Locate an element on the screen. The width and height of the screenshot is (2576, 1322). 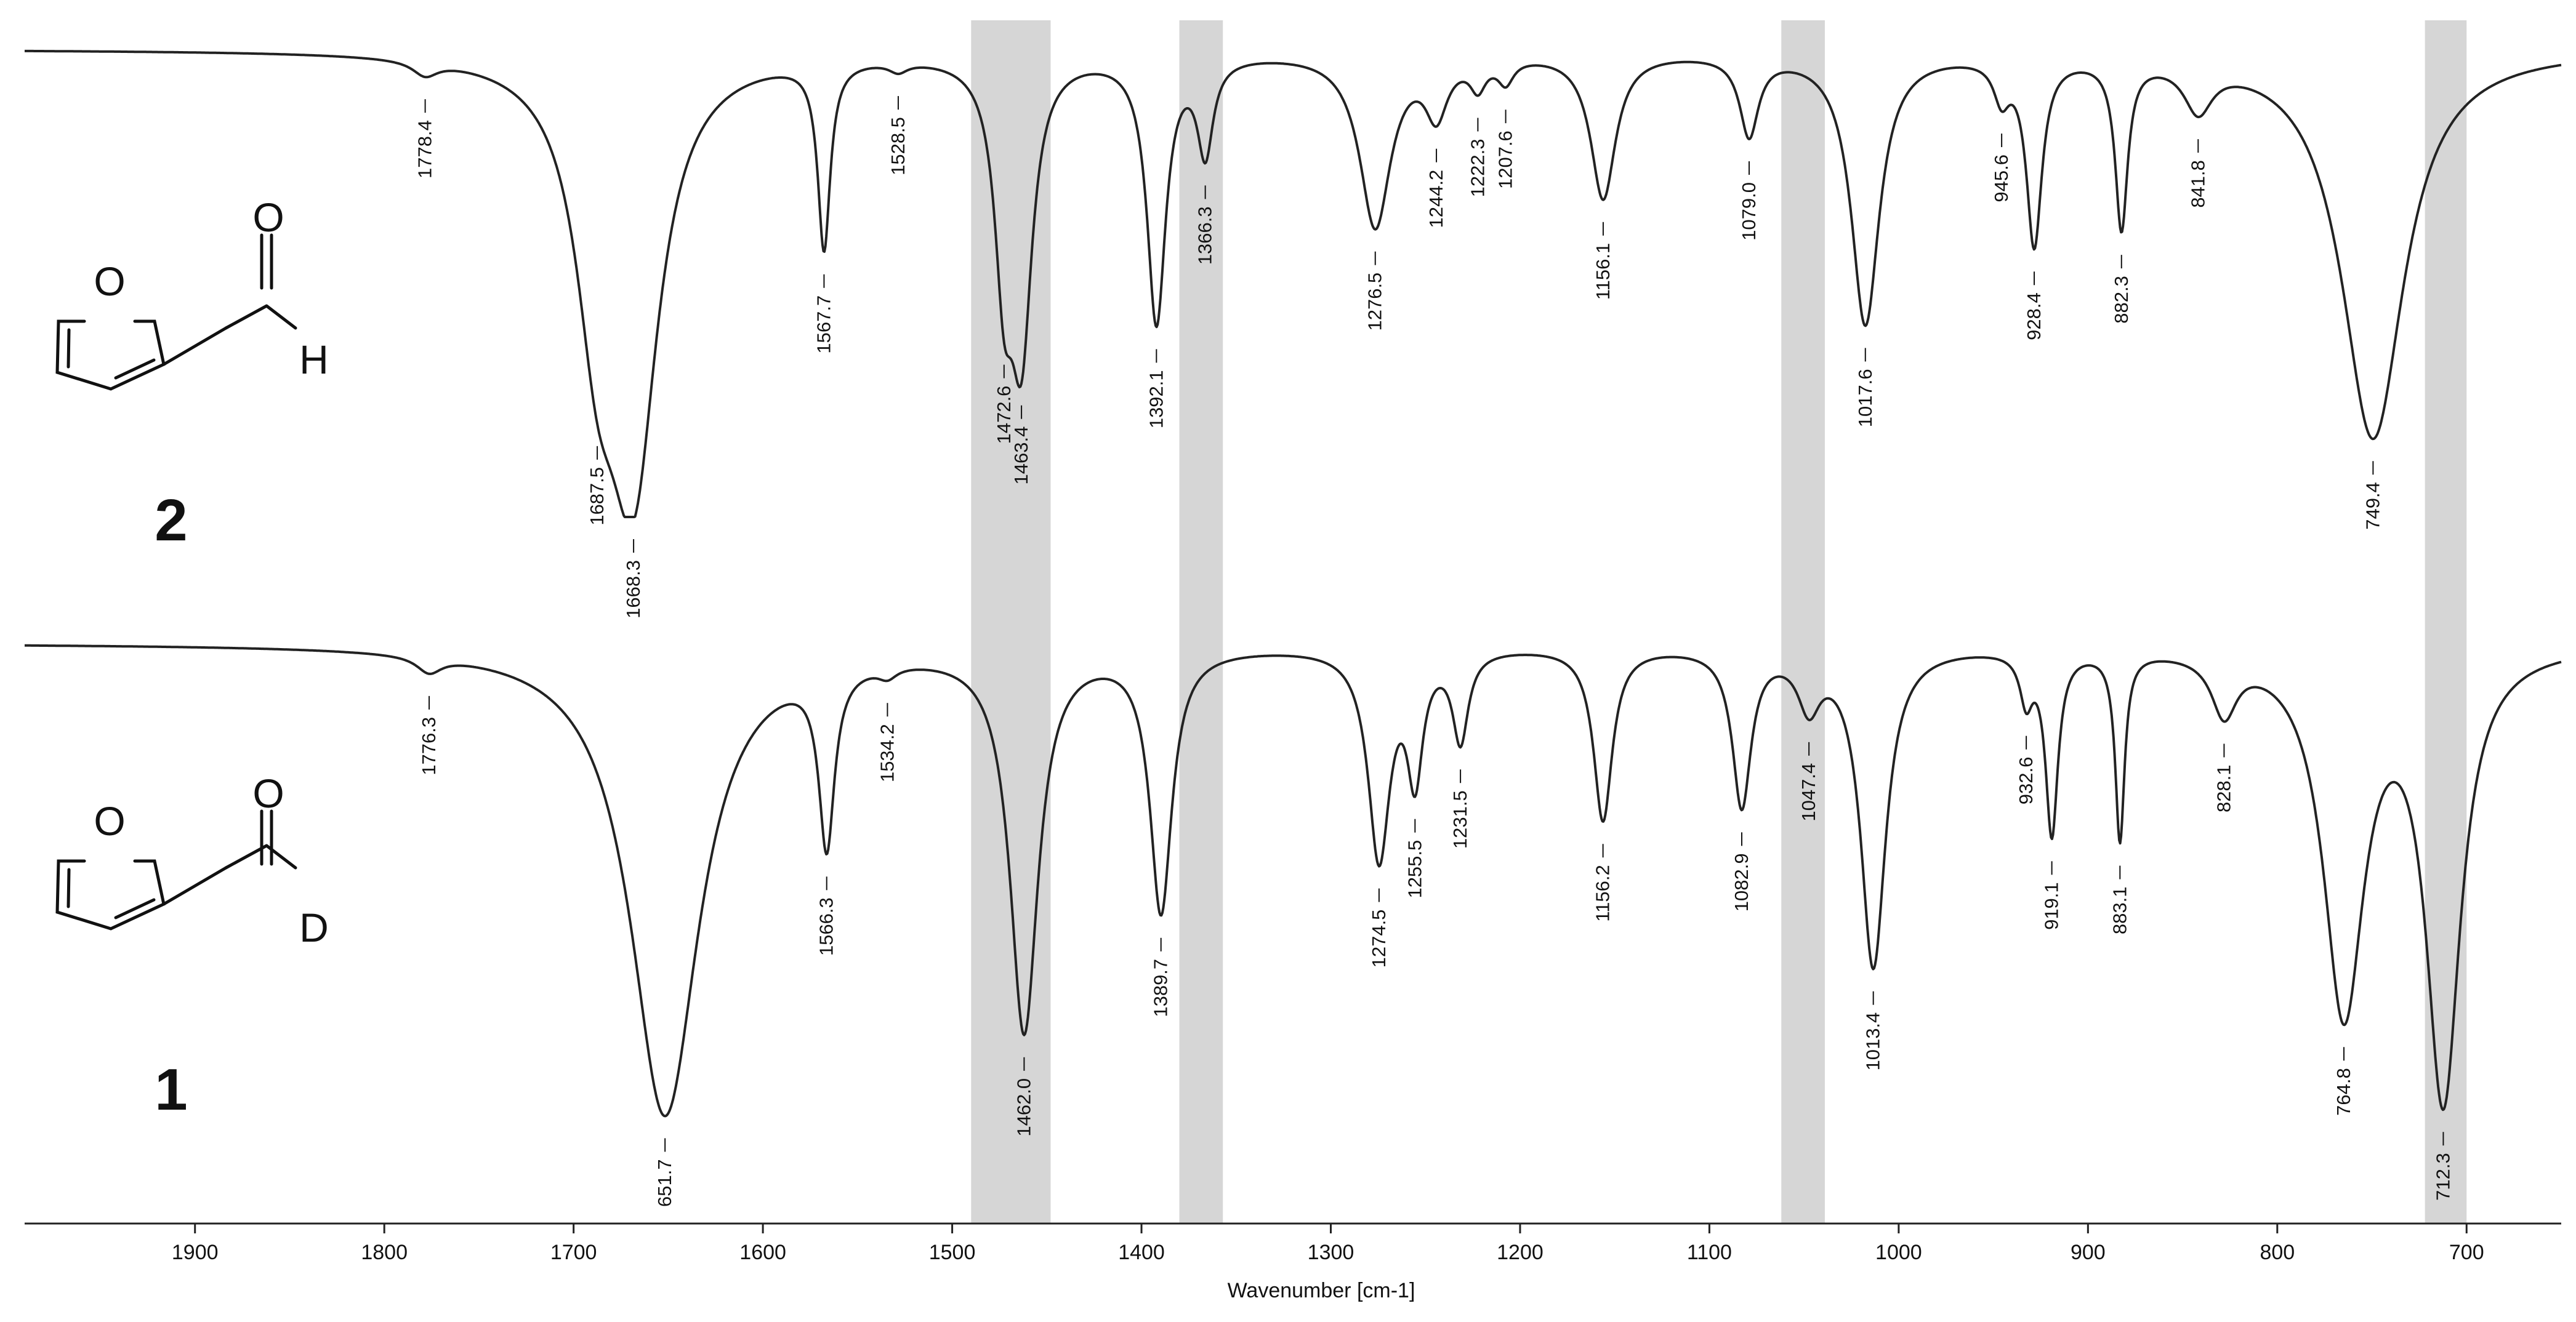
peak-label-1-1389.7: 1389.7 is located at coordinates (1161, 988).